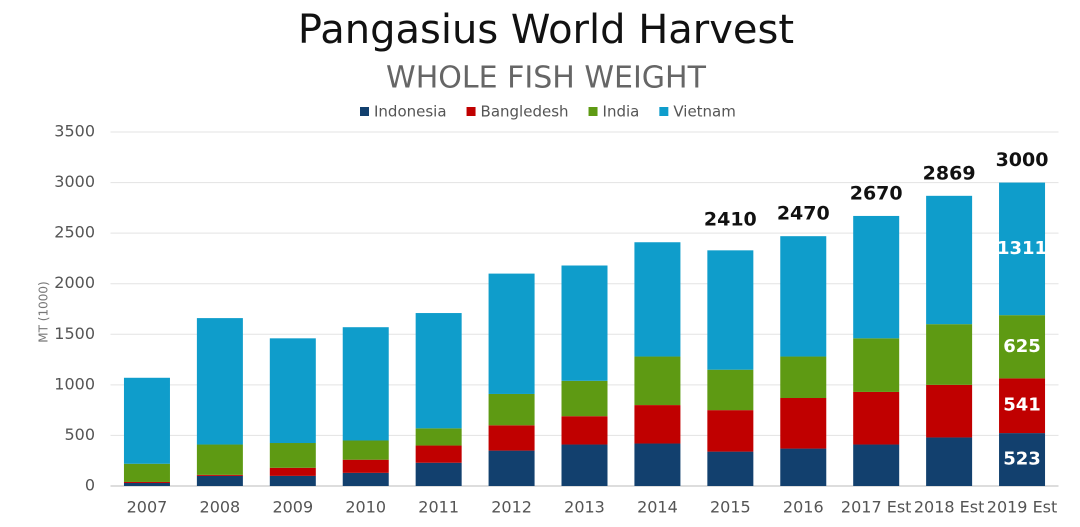 The image size is (1080, 527). Describe the element at coordinates (410, 112) in the screenshot. I see `legend-label: Indonesia` at that location.